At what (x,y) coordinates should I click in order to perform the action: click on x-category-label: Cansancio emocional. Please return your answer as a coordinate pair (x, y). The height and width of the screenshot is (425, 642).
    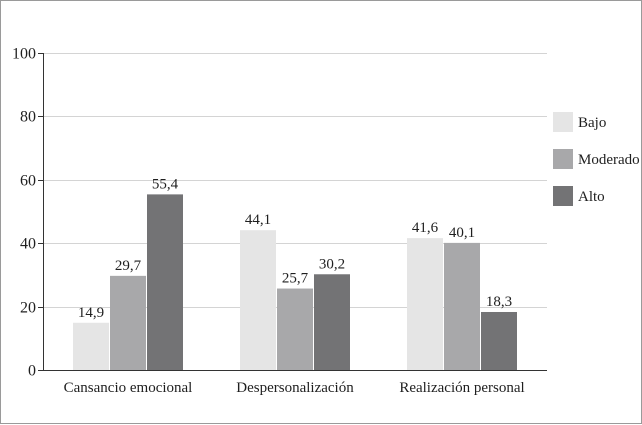
    Looking at the image, I should click on (128, 388).